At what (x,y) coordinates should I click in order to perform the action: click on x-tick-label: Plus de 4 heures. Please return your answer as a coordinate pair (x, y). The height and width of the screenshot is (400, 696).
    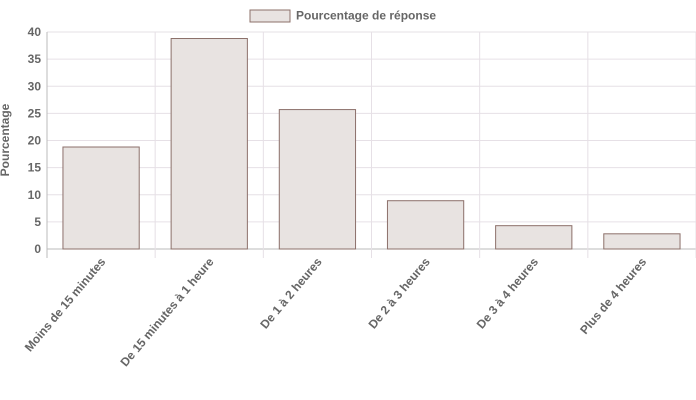
    Looking at the image, I should click on (613, 296).